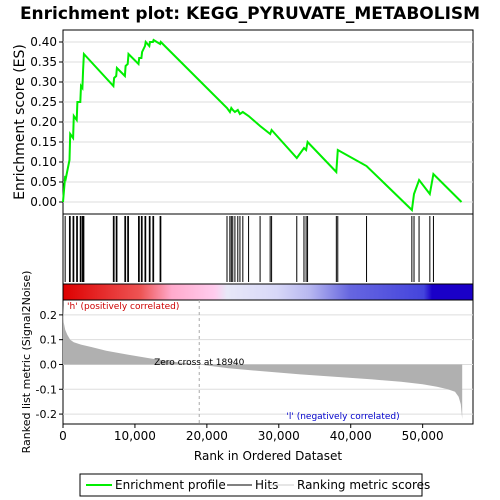 The width and height of the screenshot is (500, 500). Describe the element at coordinates (279, 436) in the screenshot. I see `x-tick-label: 30,000` at that location.